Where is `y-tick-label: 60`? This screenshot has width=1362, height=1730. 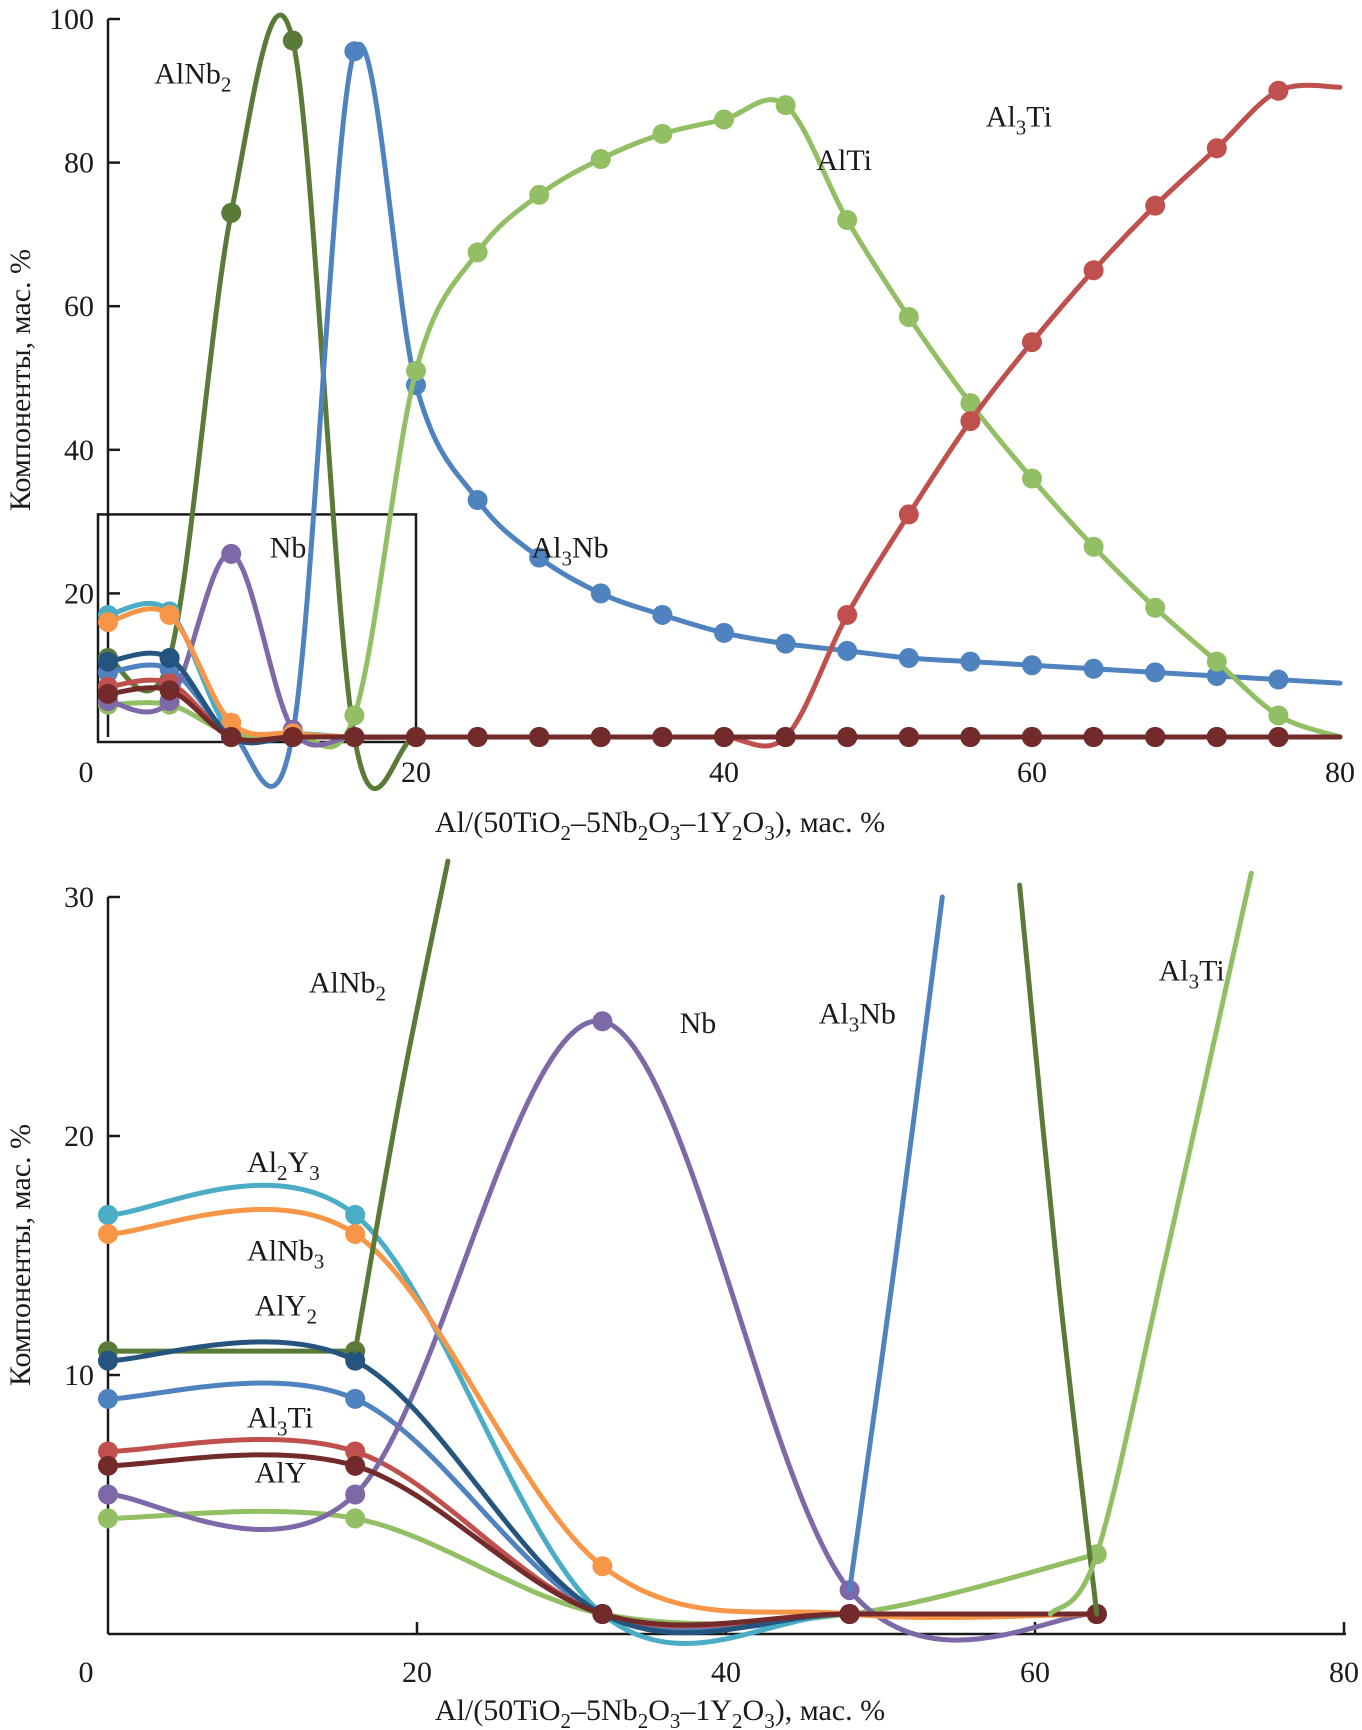 y-tick-label: 60 is located at coordinates (79, 306).